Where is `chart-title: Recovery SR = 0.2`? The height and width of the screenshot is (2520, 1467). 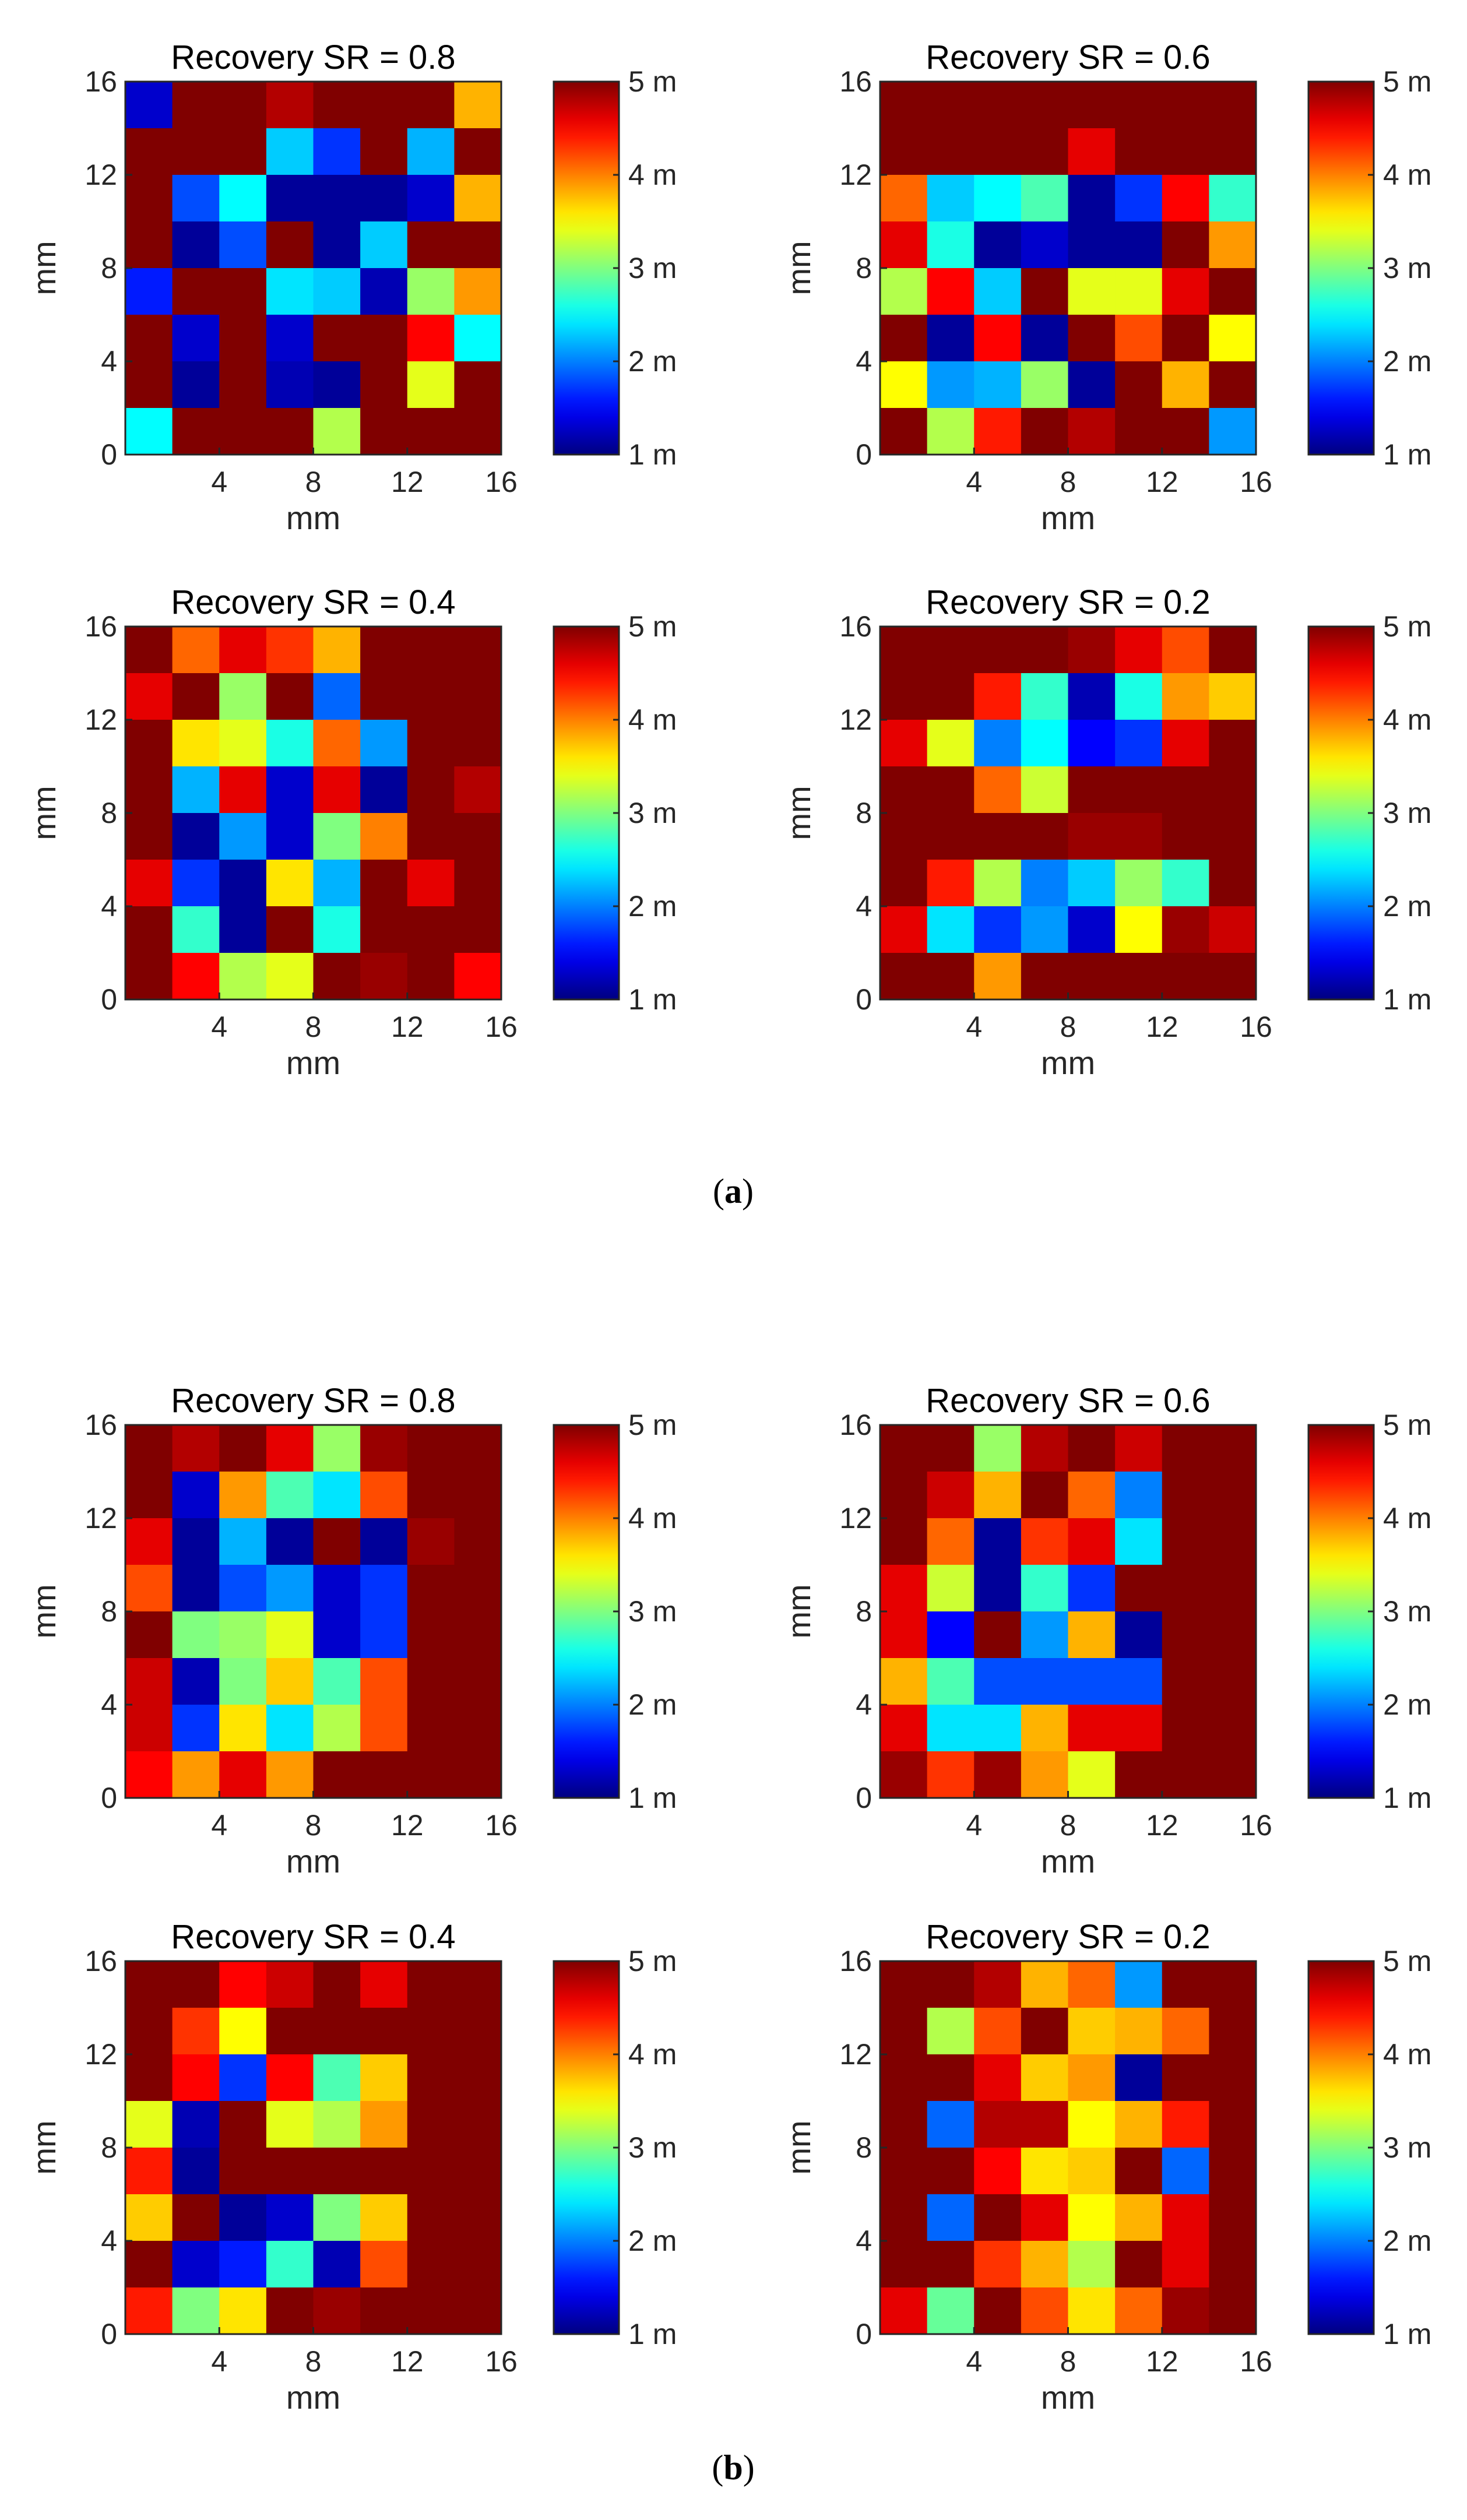 chart-title: Recovery SR = 0.2 is located at coordinates (1068, 1937).